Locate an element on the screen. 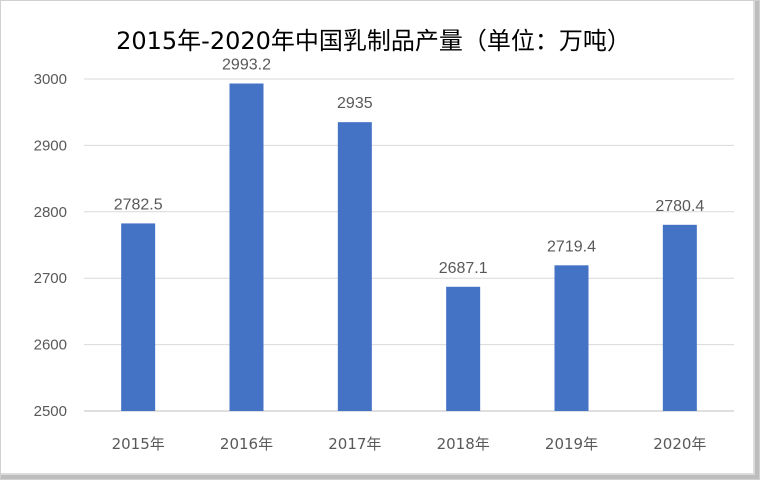 Image resolution: width=760 pixels, height=481 pixels. x-axis-categories: 2015年 2016年 2017年 2018年 2019年 2020年 is located at coordinates (409, 444).